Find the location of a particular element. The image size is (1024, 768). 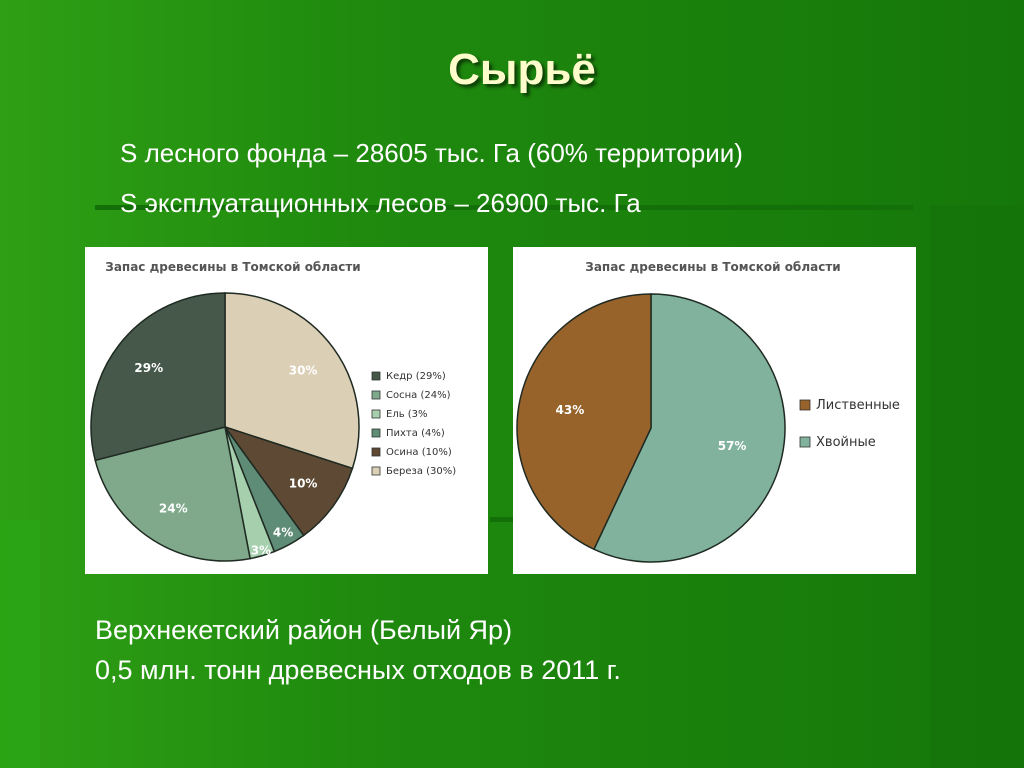

legend-label: Кедр (29%) is located at coordinates (416, 376).